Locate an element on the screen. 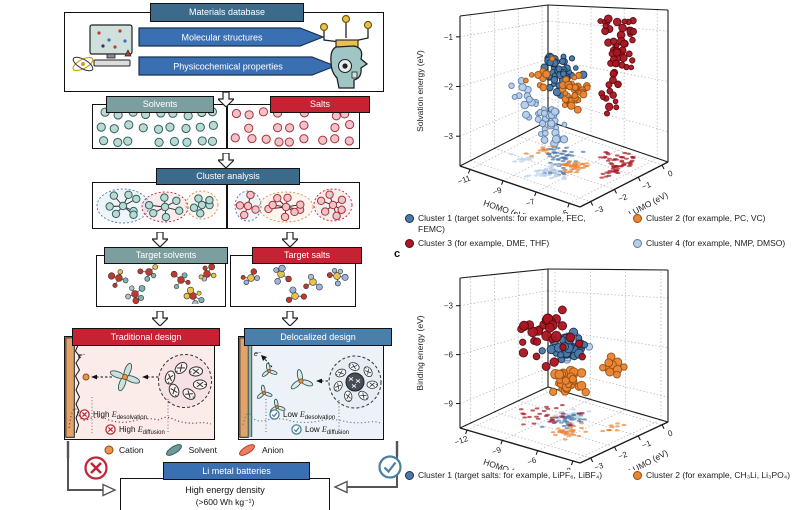 This screenshot has height=510, width=800. solvent-icon is located at coordinates (173, 450).